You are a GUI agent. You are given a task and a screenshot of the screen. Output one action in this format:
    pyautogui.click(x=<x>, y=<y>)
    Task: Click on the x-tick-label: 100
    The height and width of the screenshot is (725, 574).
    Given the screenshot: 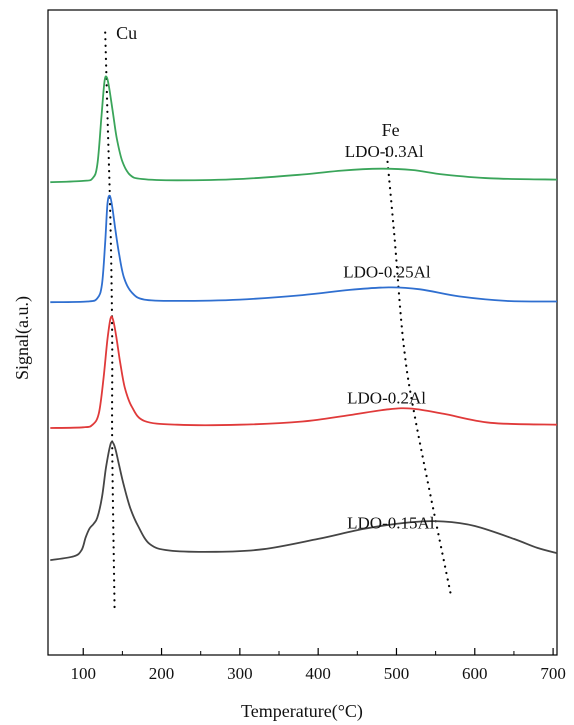 What is the action you would take?
    pyautogui.click(x=83, y=673)
    